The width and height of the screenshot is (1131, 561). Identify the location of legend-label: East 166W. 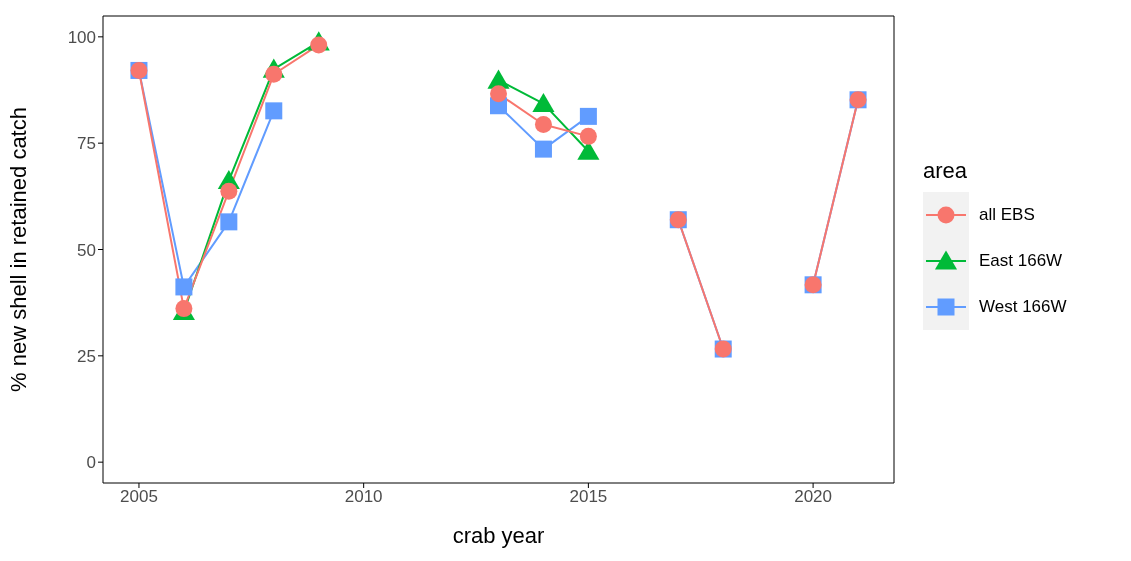
(1021, 261).